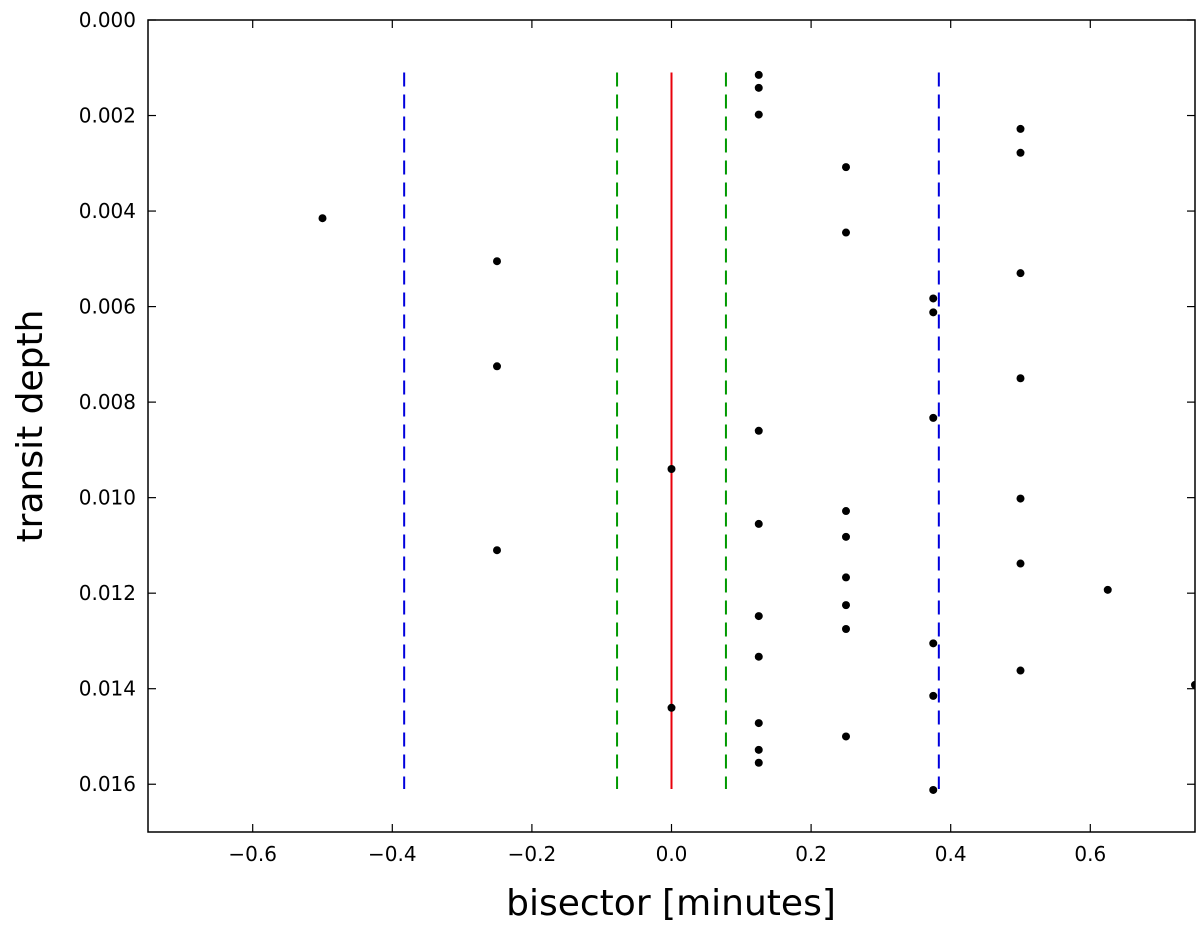 The image size is (1200, 928). I want to click on y-tick-label: 0.004, so click(107, 211).